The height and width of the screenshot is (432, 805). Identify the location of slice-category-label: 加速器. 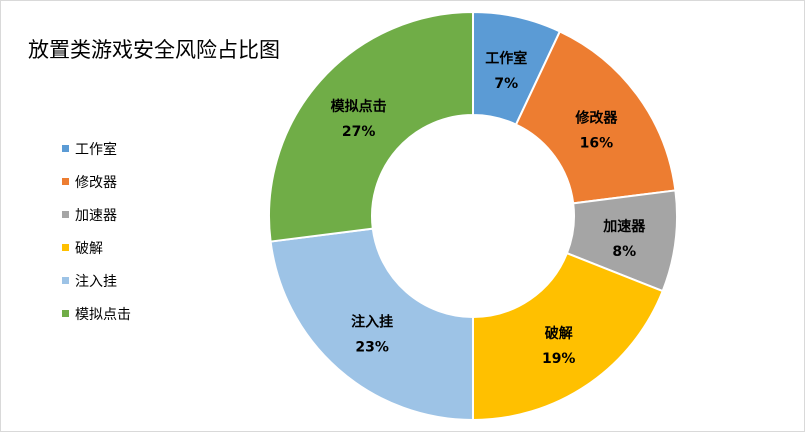
(624, 226).